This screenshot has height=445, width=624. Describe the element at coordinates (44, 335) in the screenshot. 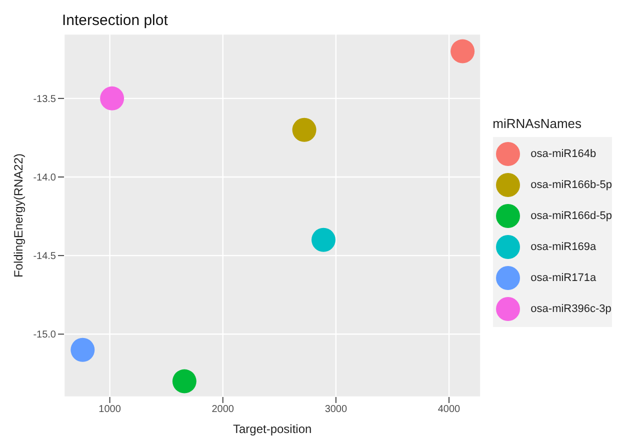

I see `y-tick-label: -15.0` at that location.